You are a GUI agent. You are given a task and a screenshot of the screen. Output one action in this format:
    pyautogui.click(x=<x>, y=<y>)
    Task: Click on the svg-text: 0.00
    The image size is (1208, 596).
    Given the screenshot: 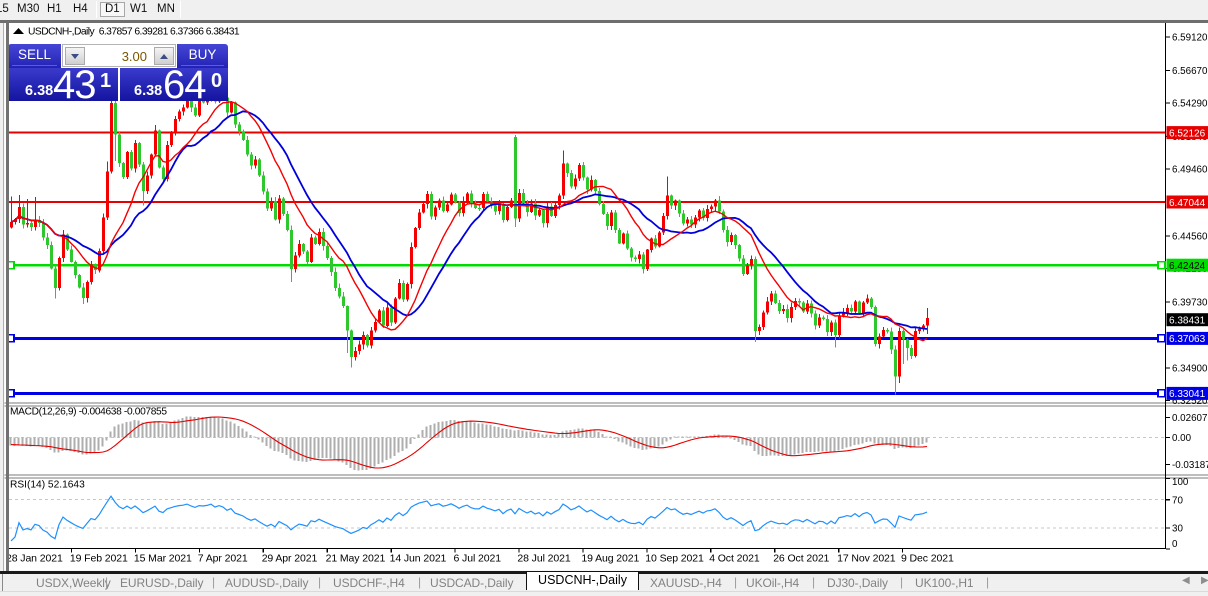 What is the action you would take?
    pyautogui.click(x=1182, y=438)
    